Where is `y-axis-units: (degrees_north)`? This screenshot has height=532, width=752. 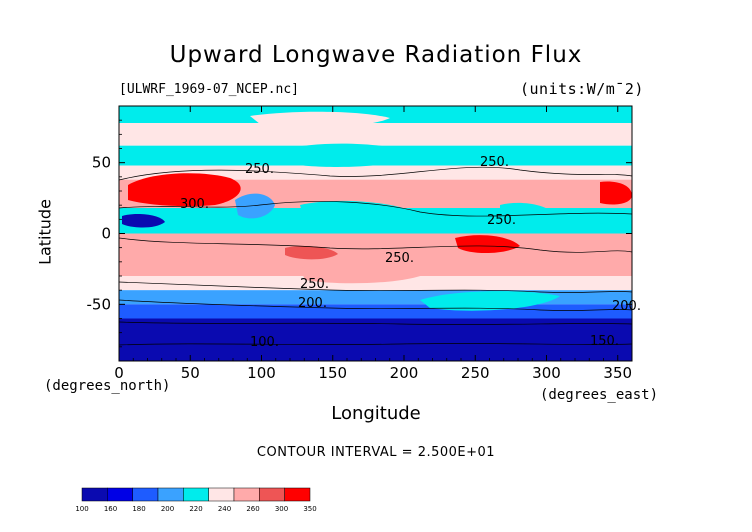
y-axis-units: (degrees_north) is located at coordinates (107, 386).